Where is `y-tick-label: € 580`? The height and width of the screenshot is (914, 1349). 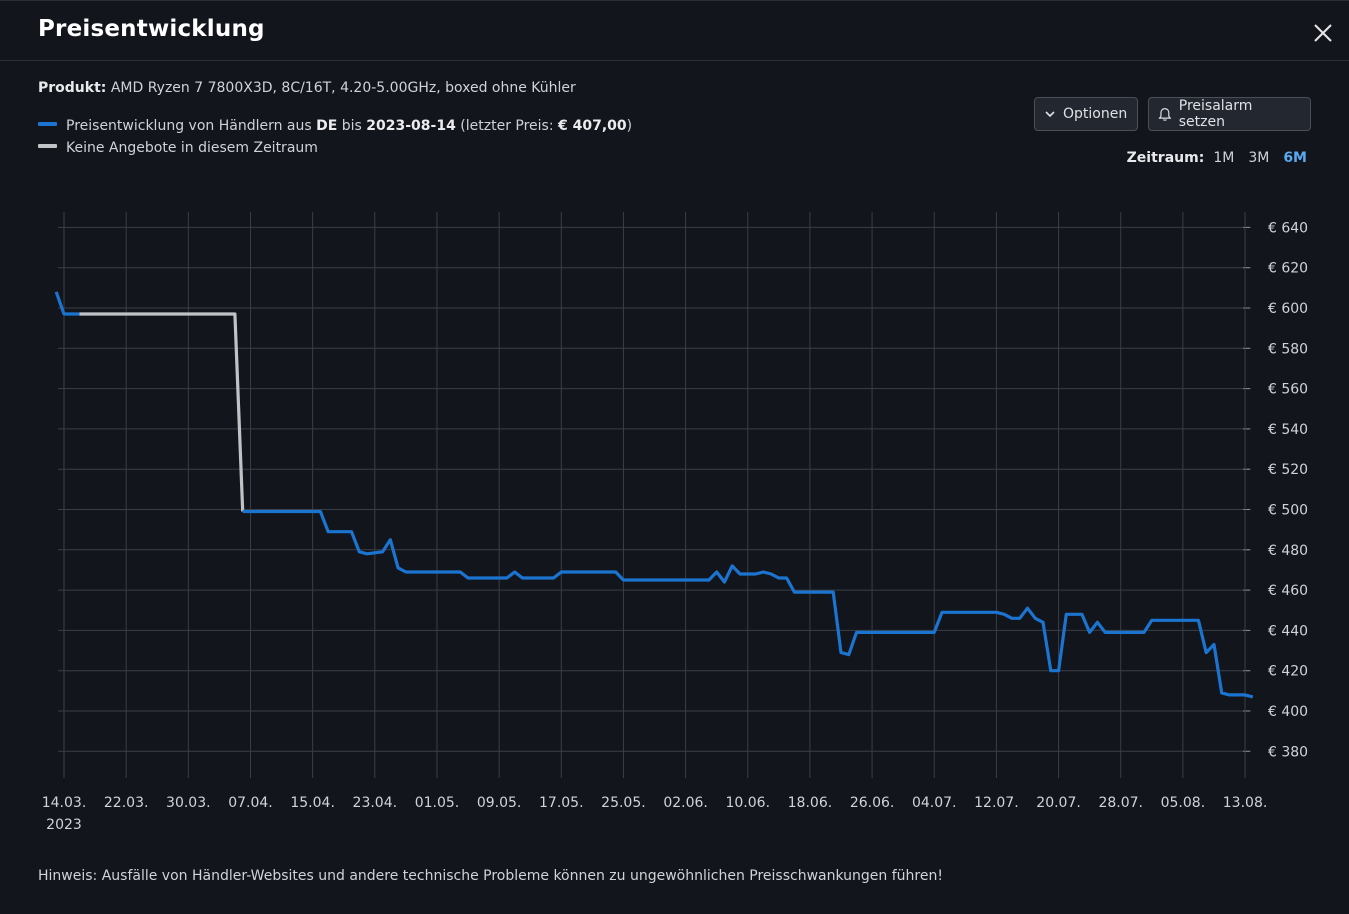 y-tick-label: € 580 is located at coordinates (1288, 349).